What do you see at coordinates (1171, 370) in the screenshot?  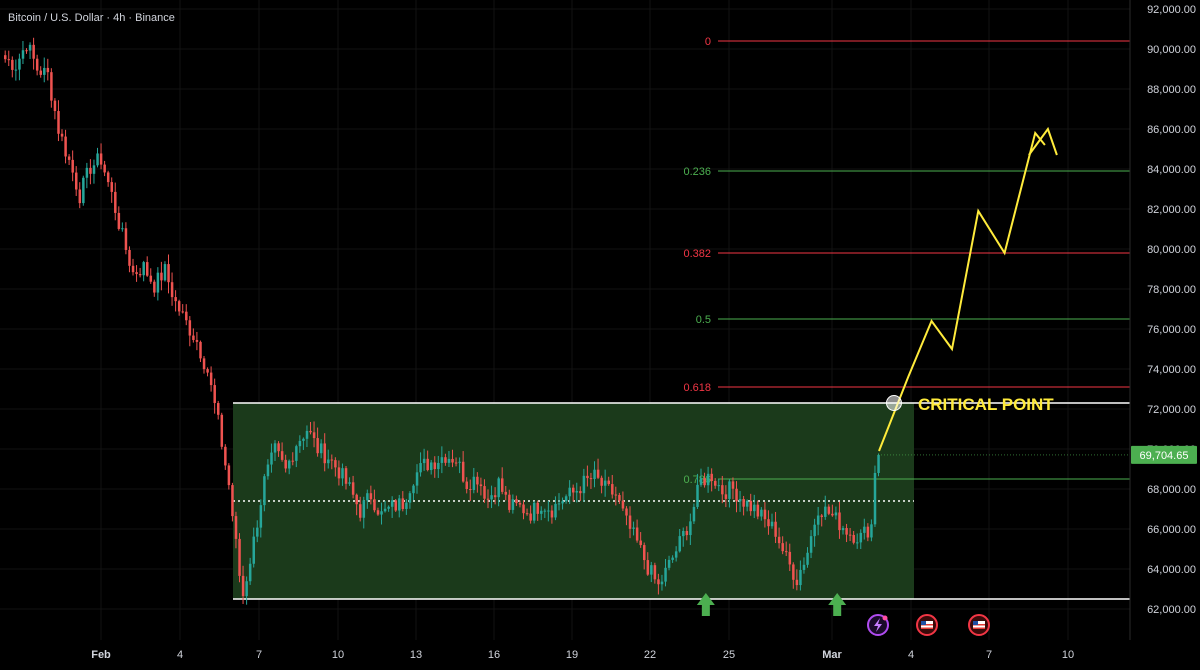 I see `price-tick-label: 74,000.00` at bounding box center [1171, 370].